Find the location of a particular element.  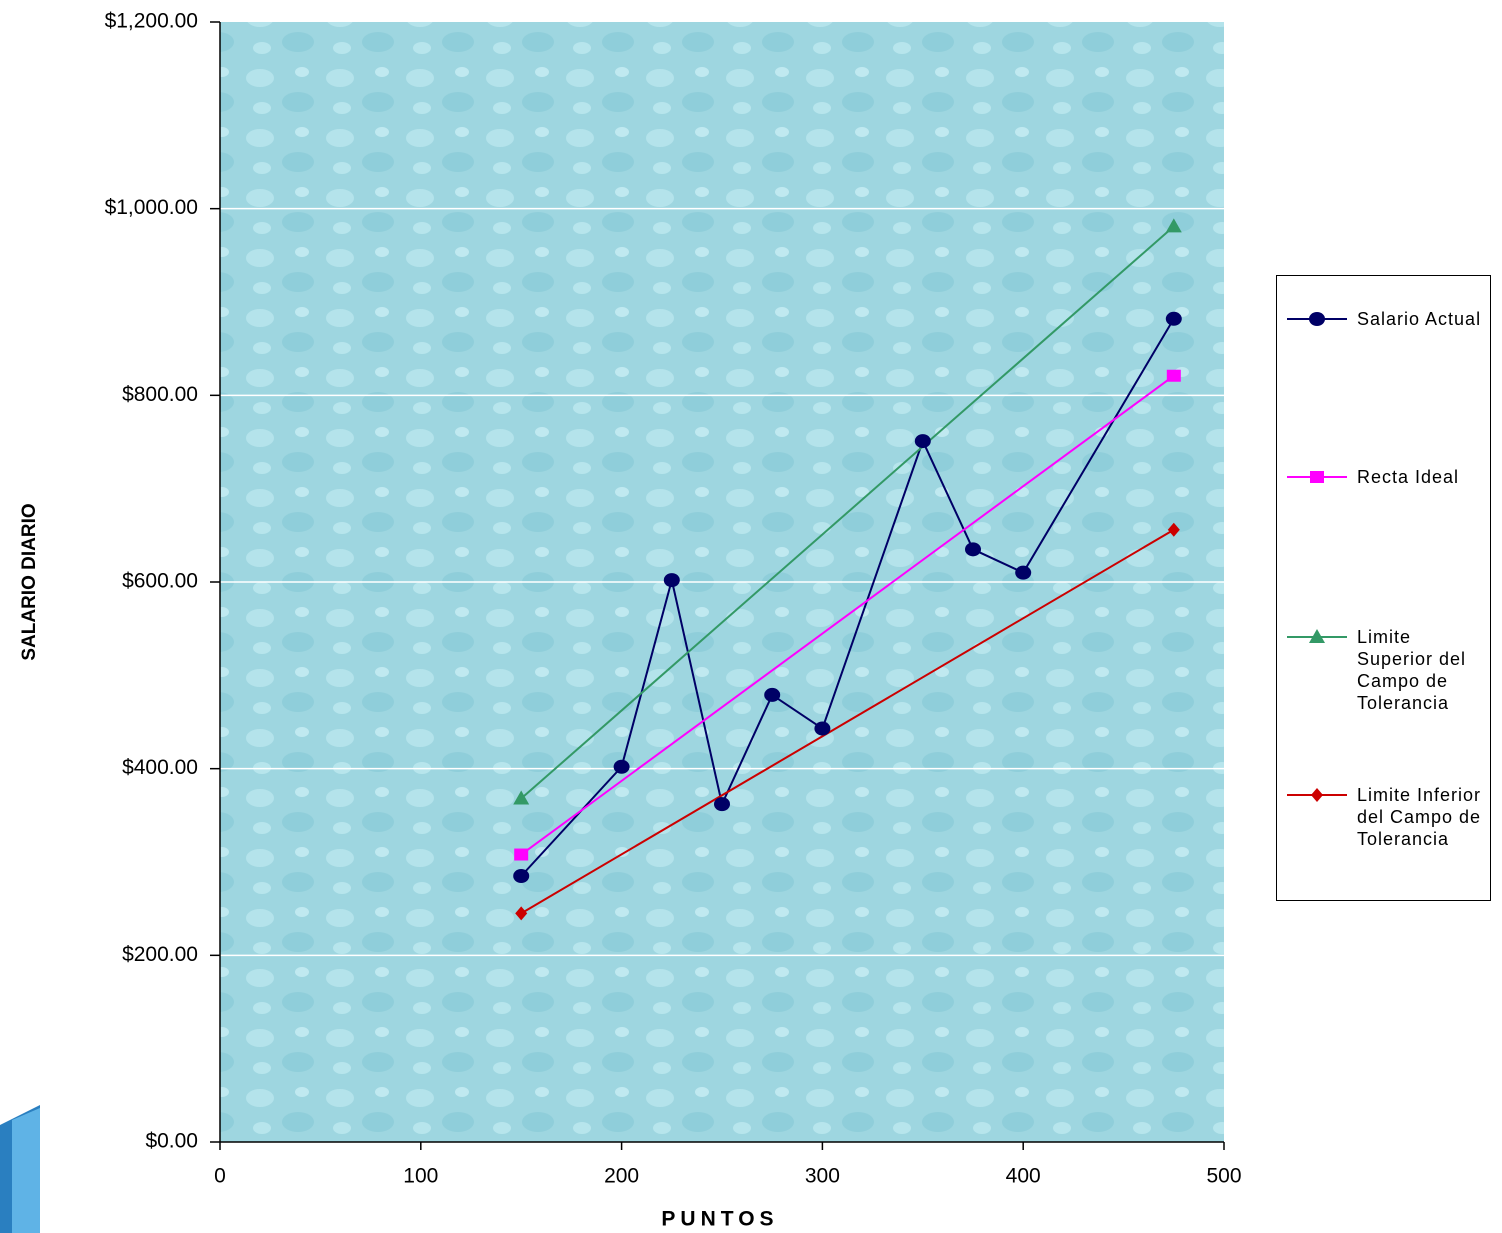

y-tick-label: $1,000.00 is located at coordinates (151, 207).